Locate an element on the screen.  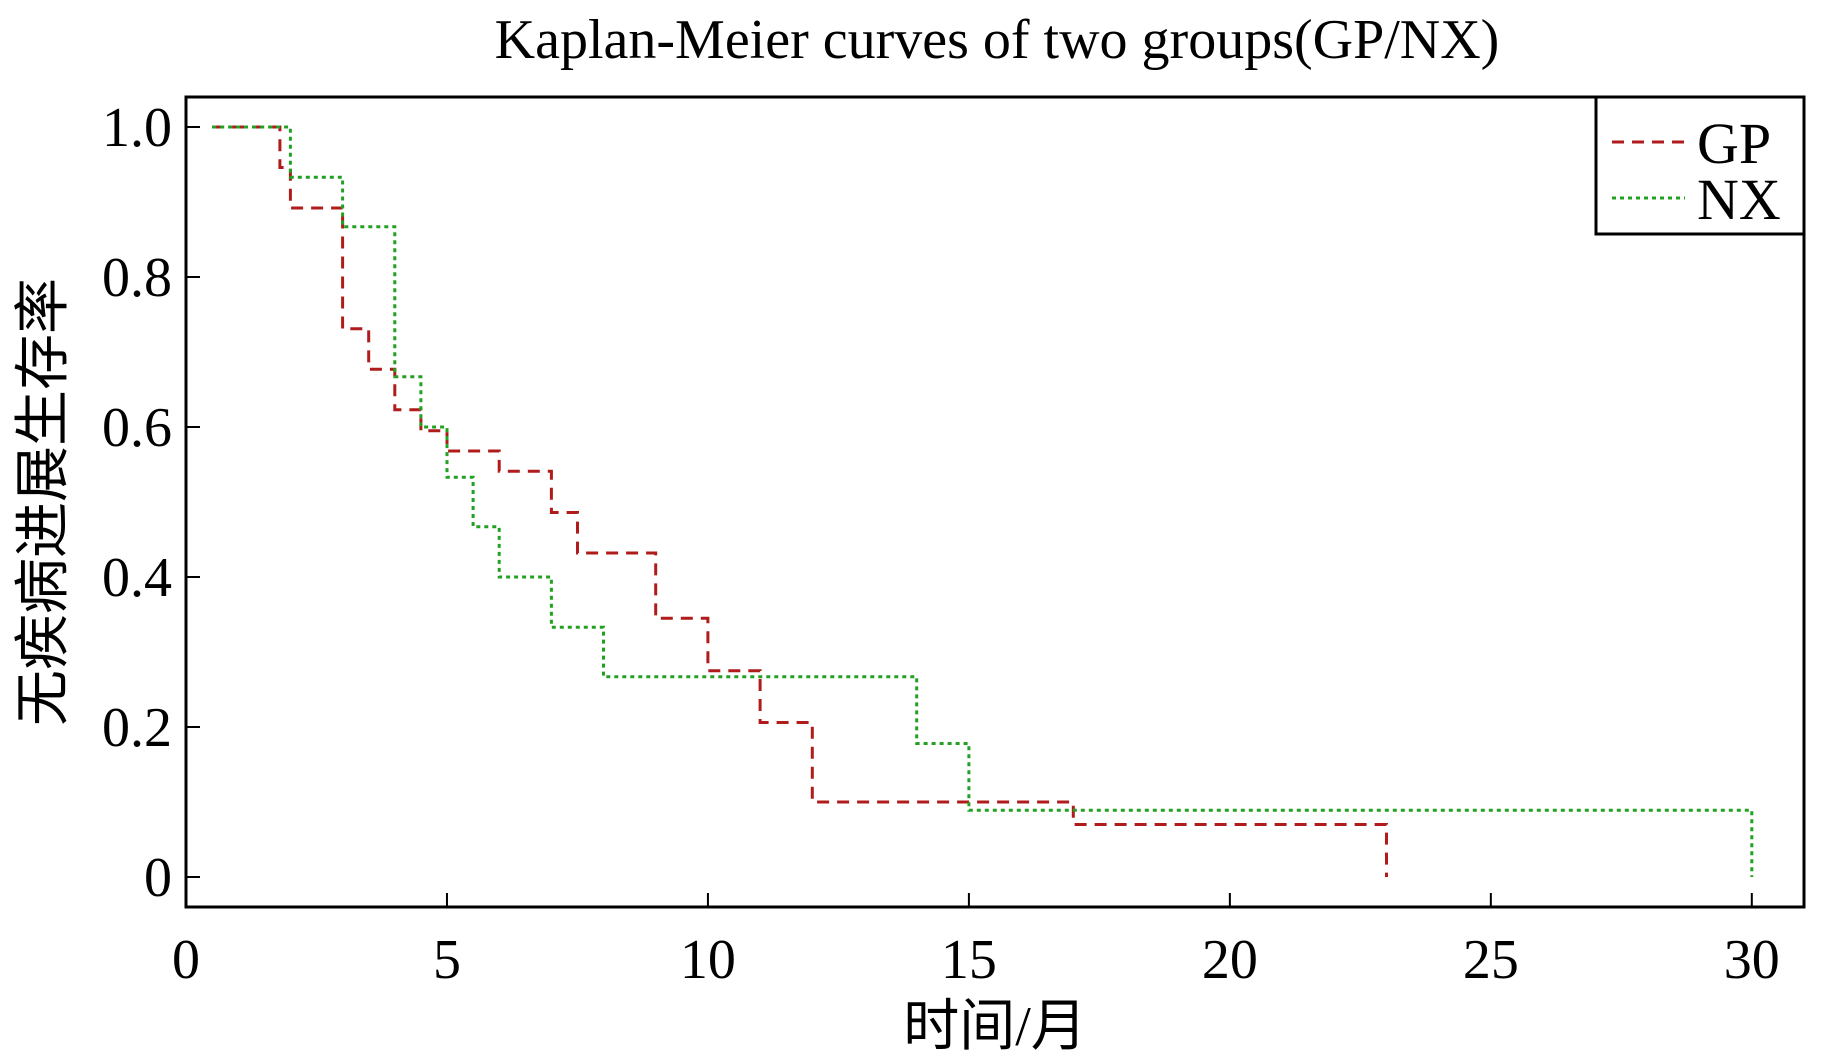
x-axis-ticks: 0 5 10 15 20 25 30 is located at coordinates (976, 942).